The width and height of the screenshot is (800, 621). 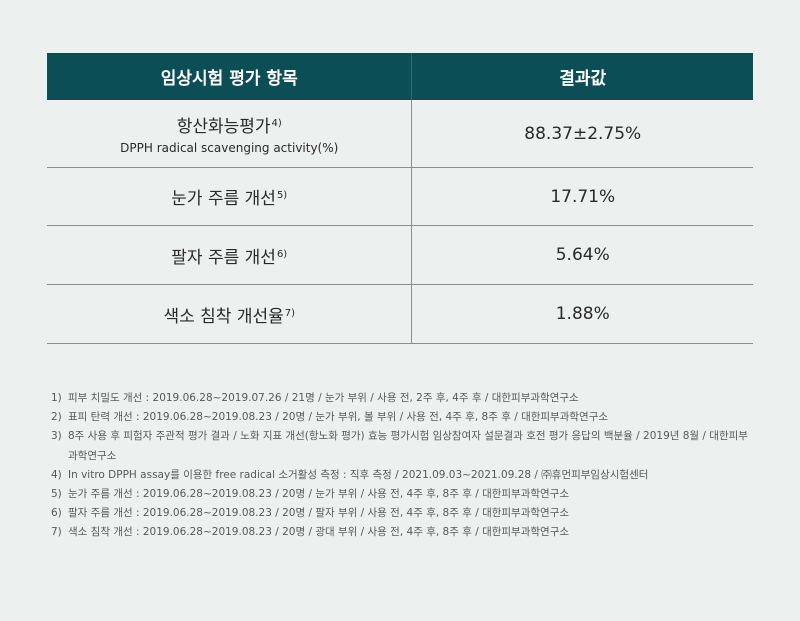 What do you see at coordinates (282, 254) in the screenshot?
I see `footnote-ref: 6)` at bounding box center [282, 254].